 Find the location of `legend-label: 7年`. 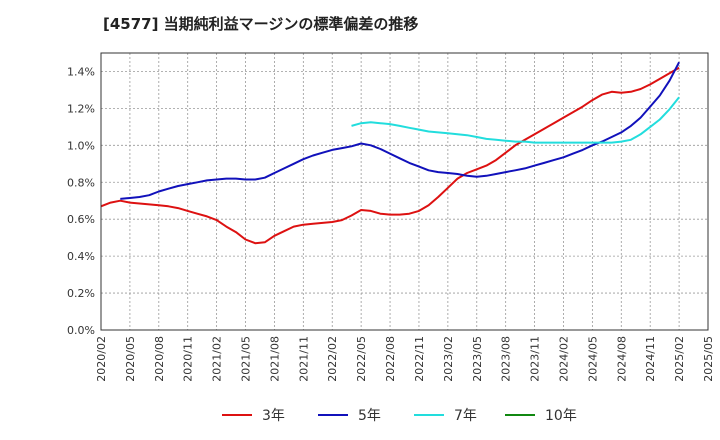

legend-label: 7年 is located at coordinates (465, 416).